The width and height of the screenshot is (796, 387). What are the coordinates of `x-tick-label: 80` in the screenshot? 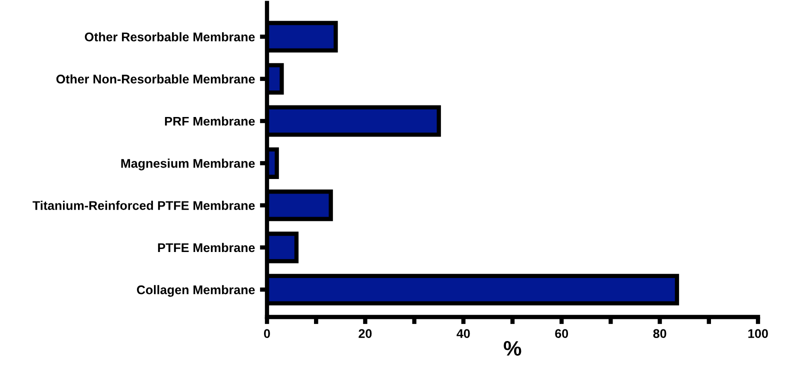 It's located at (659, 333).